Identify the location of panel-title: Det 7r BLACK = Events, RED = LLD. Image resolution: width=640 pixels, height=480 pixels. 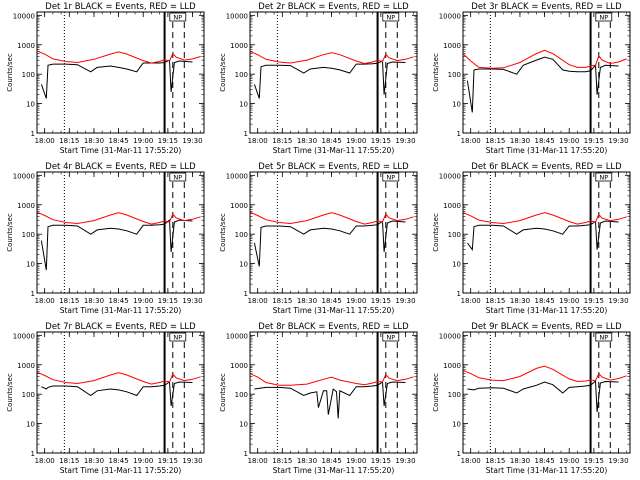
(120, 327).